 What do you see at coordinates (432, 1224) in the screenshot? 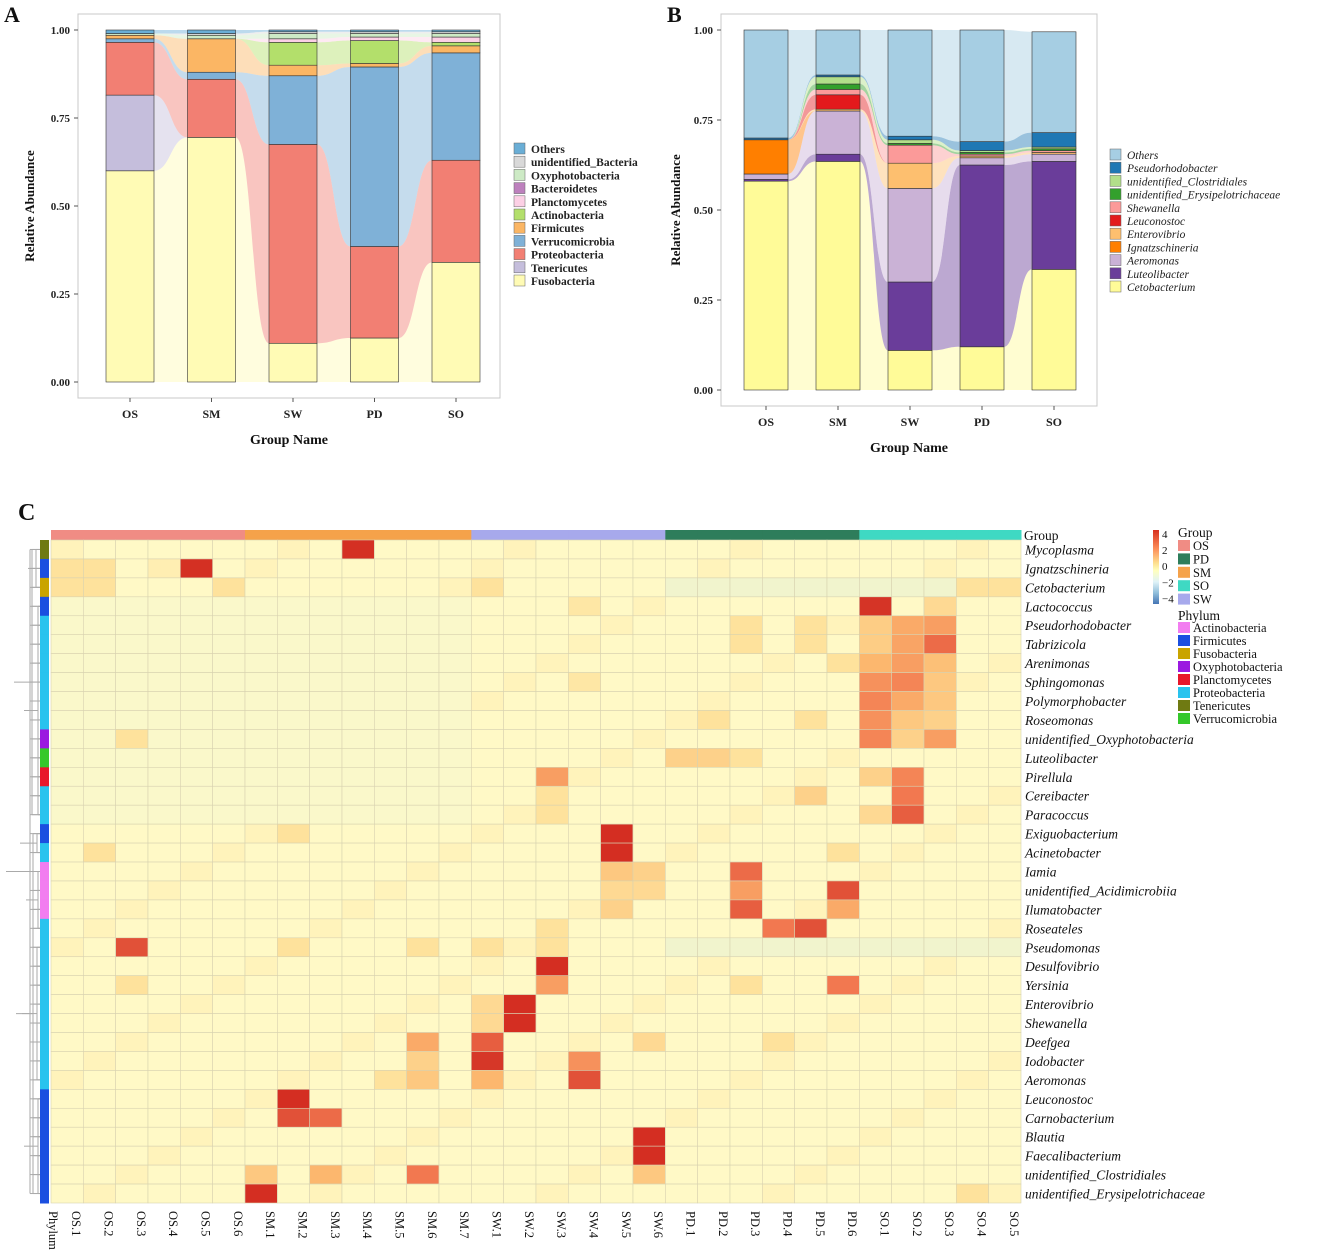
I see `col-label-sm-6: SM.6` at bounding box center [432, 1224].